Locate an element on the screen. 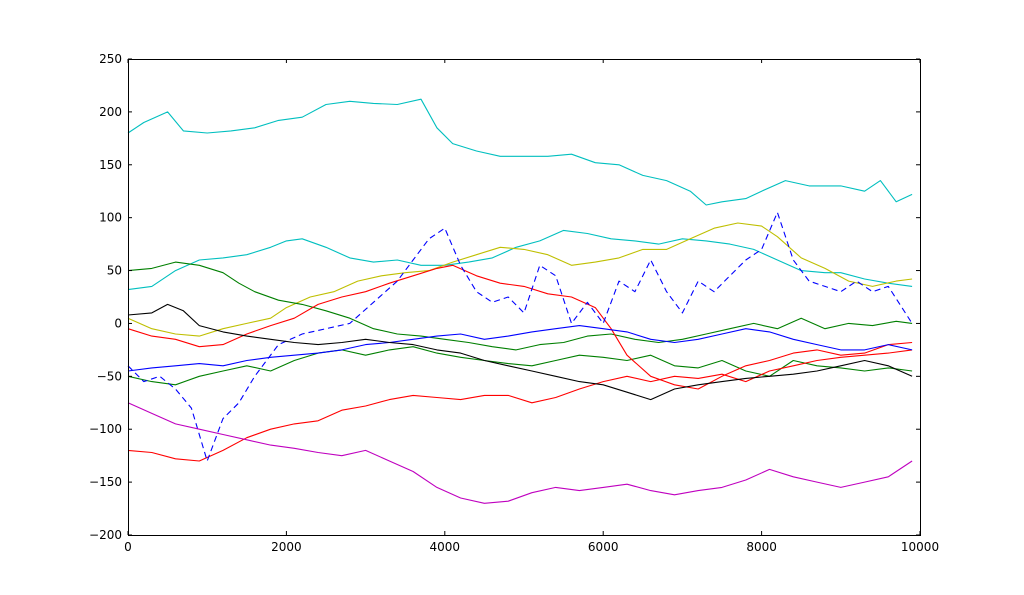 This screenshot has width=1024, height=595. y-tick-label: 250 is located at coordinates (110, 59).